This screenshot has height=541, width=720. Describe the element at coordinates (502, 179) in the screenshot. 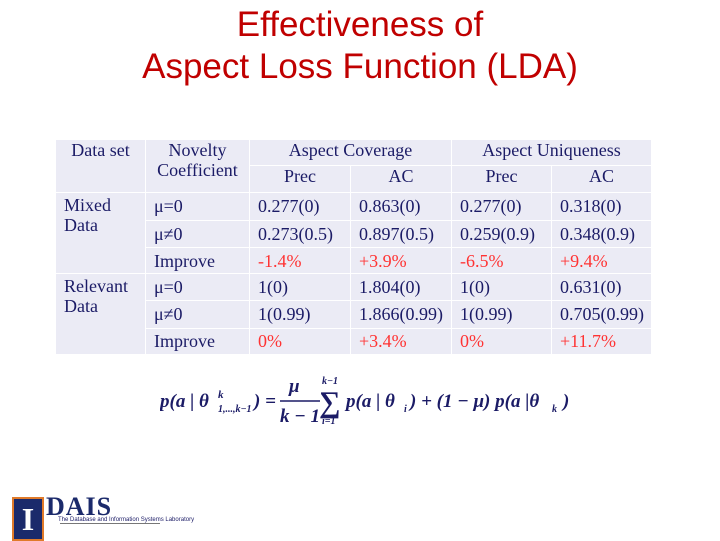

I see `header-uniqueness-prec: Prec` at that location.